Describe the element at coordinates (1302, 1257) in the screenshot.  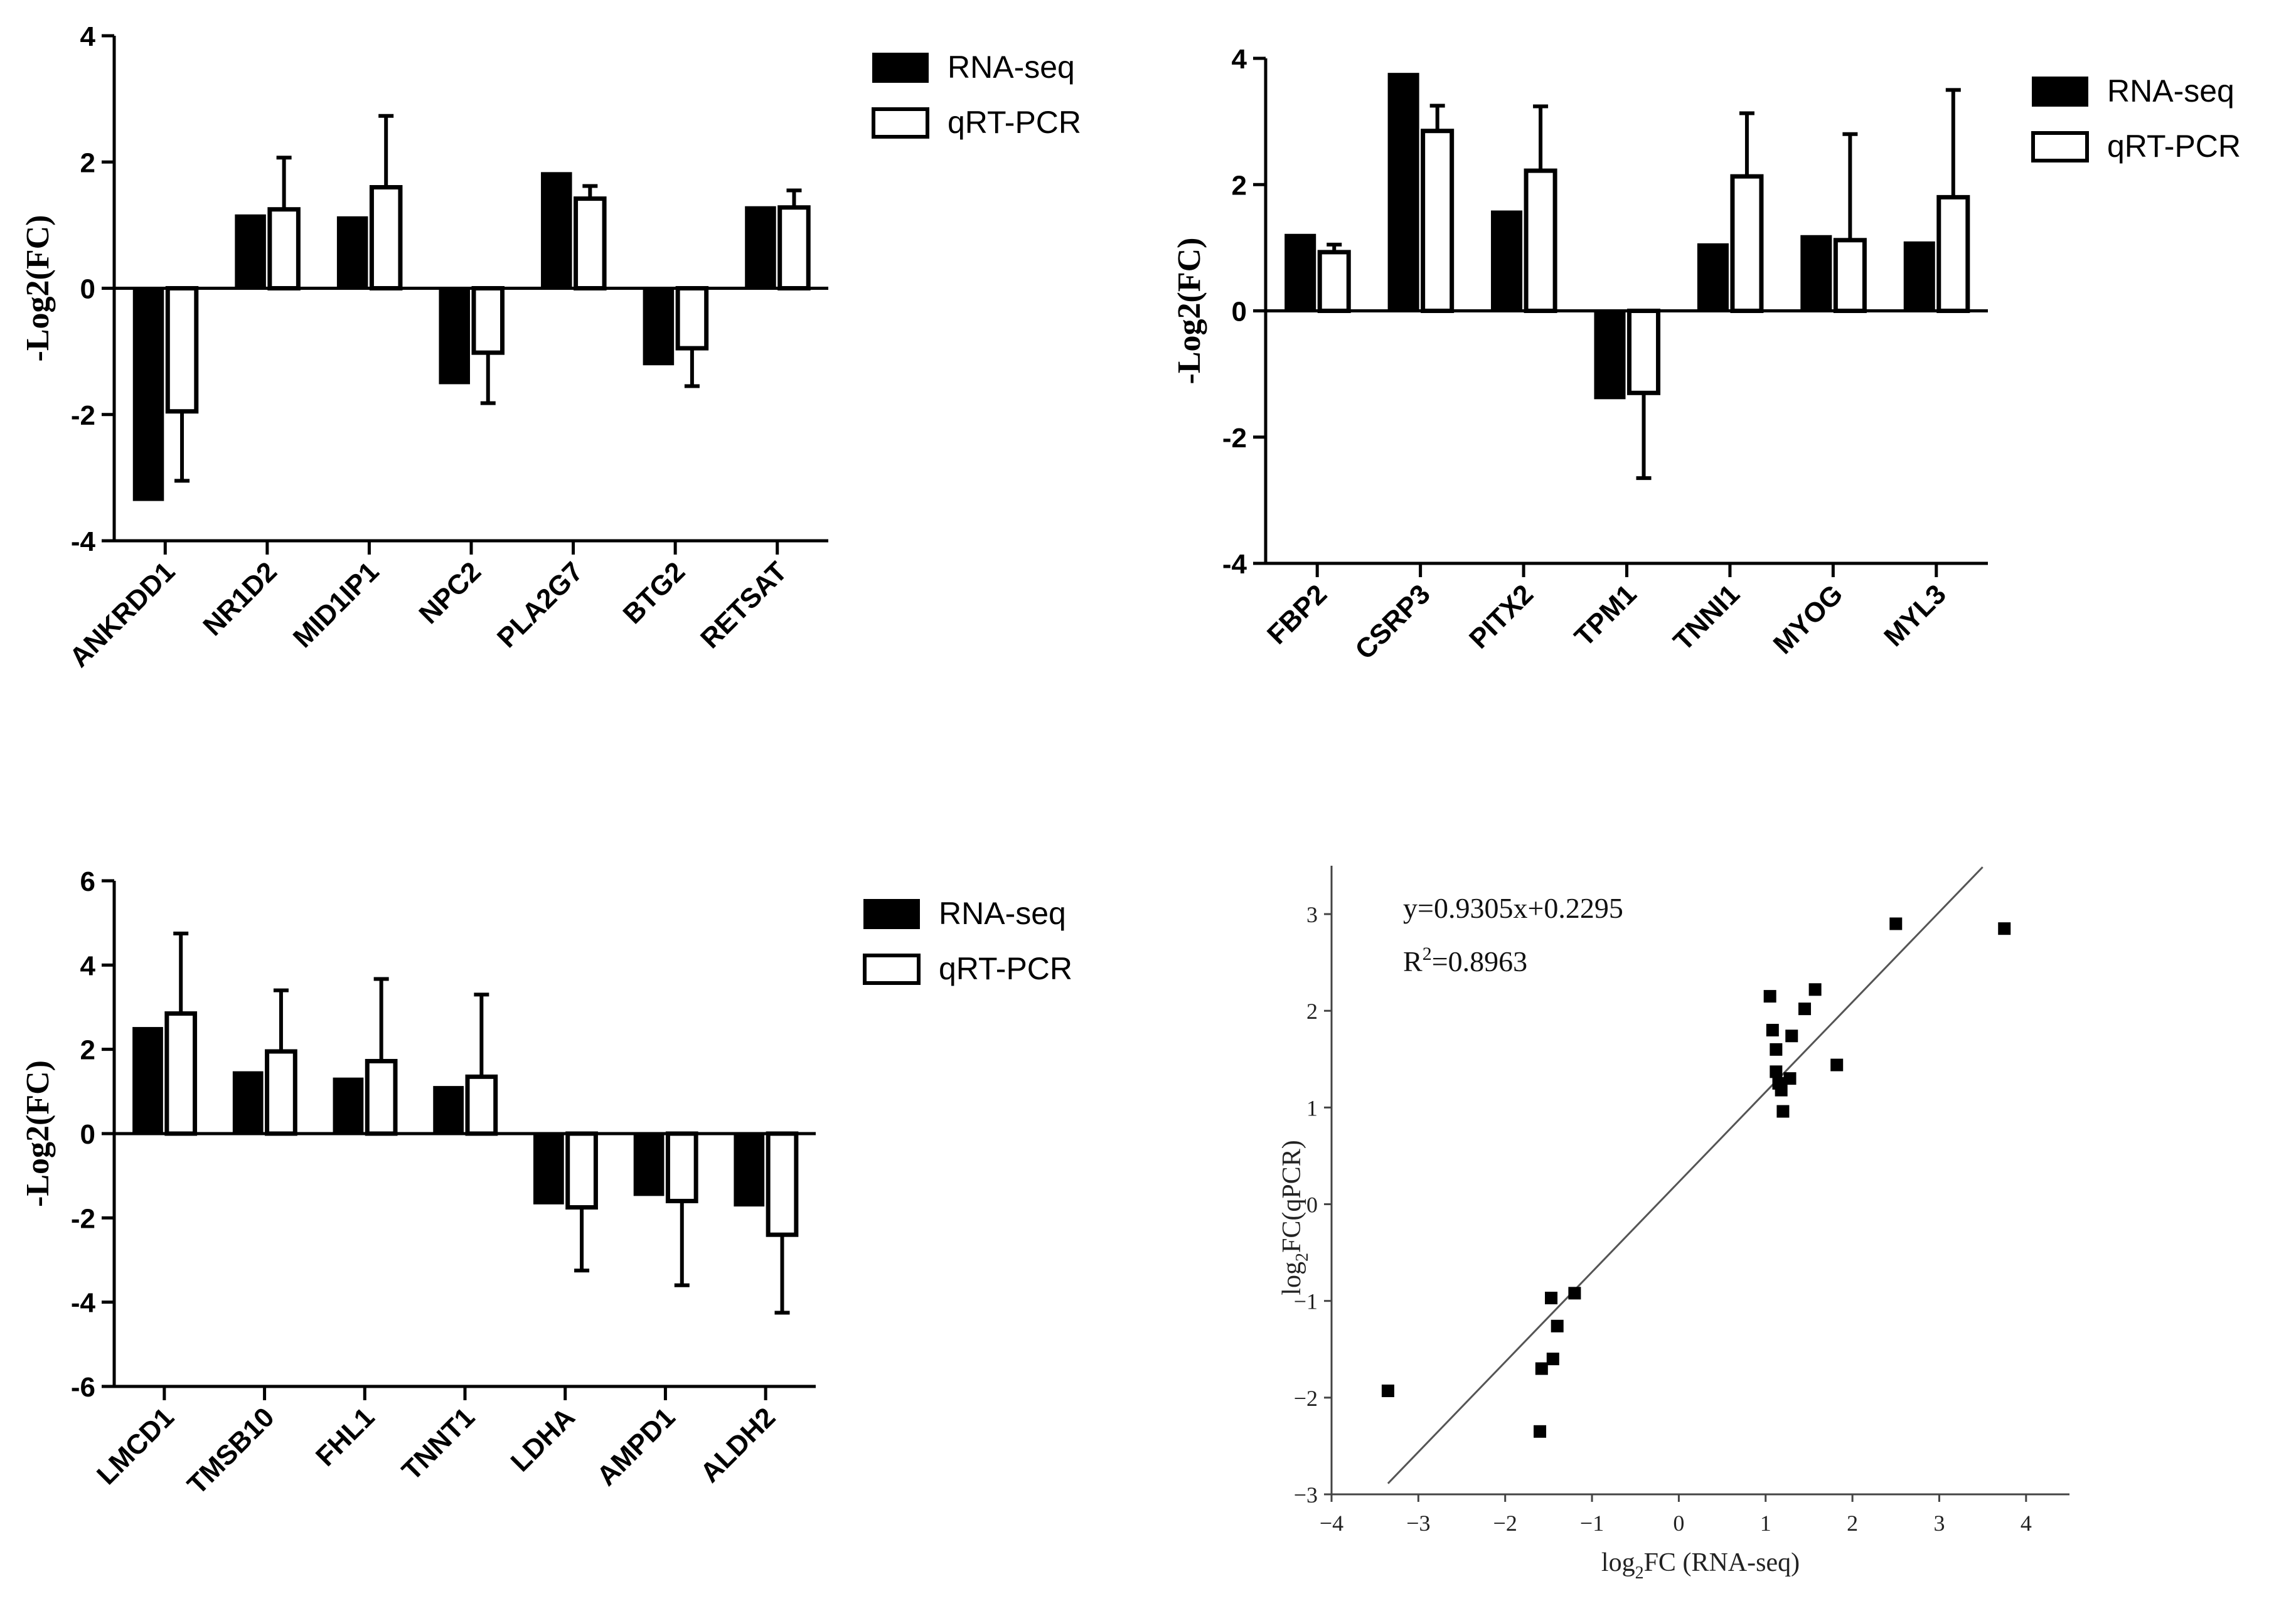
I see `y-label-subscript: 2` at that location.